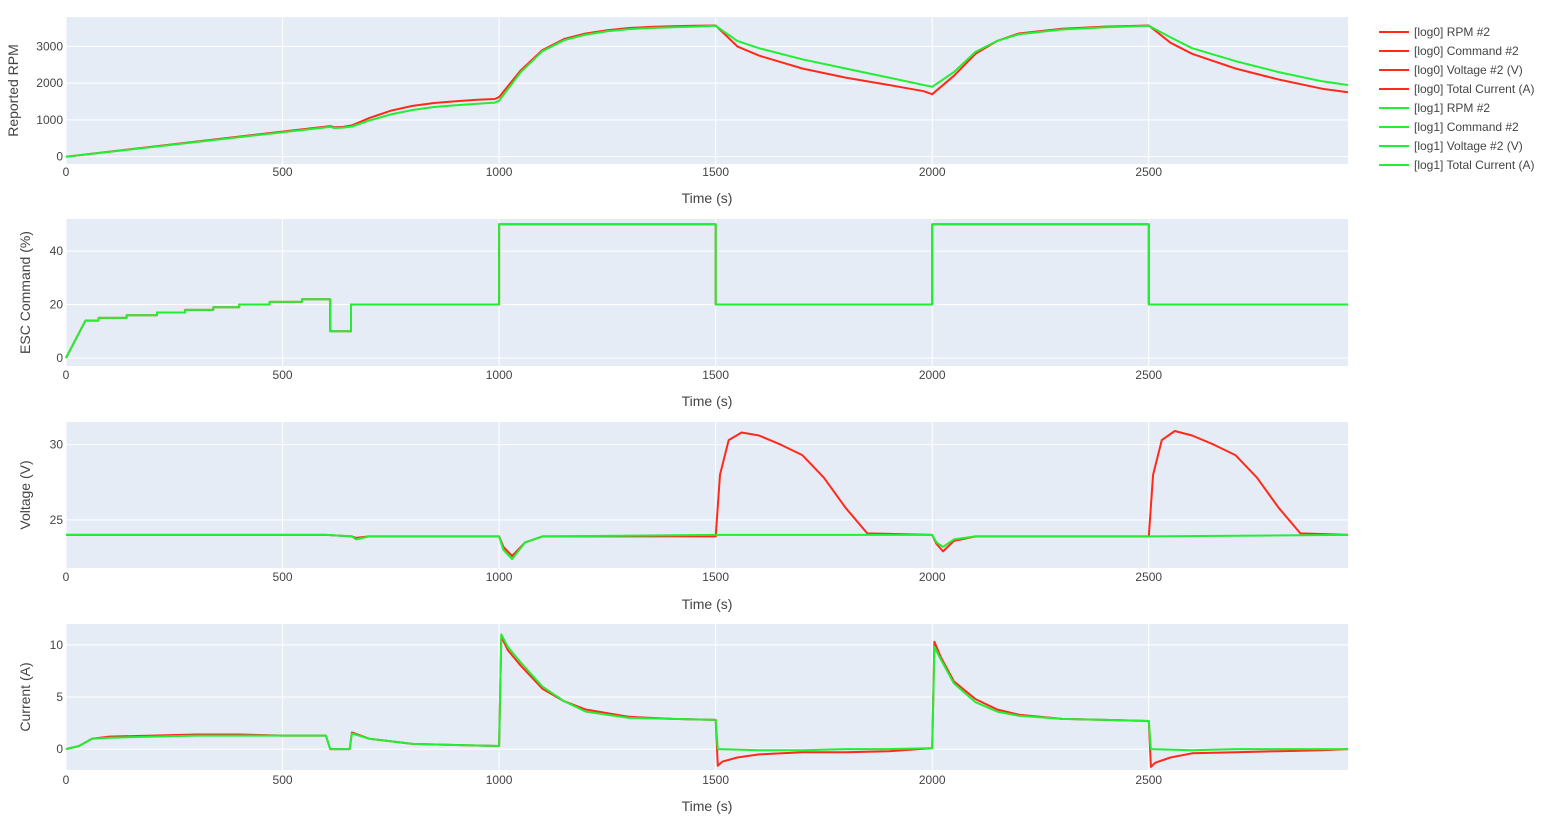  Describe the element at coordinates (57, 305) in the screenshot. I see `y-tick-label: 20` at that location.